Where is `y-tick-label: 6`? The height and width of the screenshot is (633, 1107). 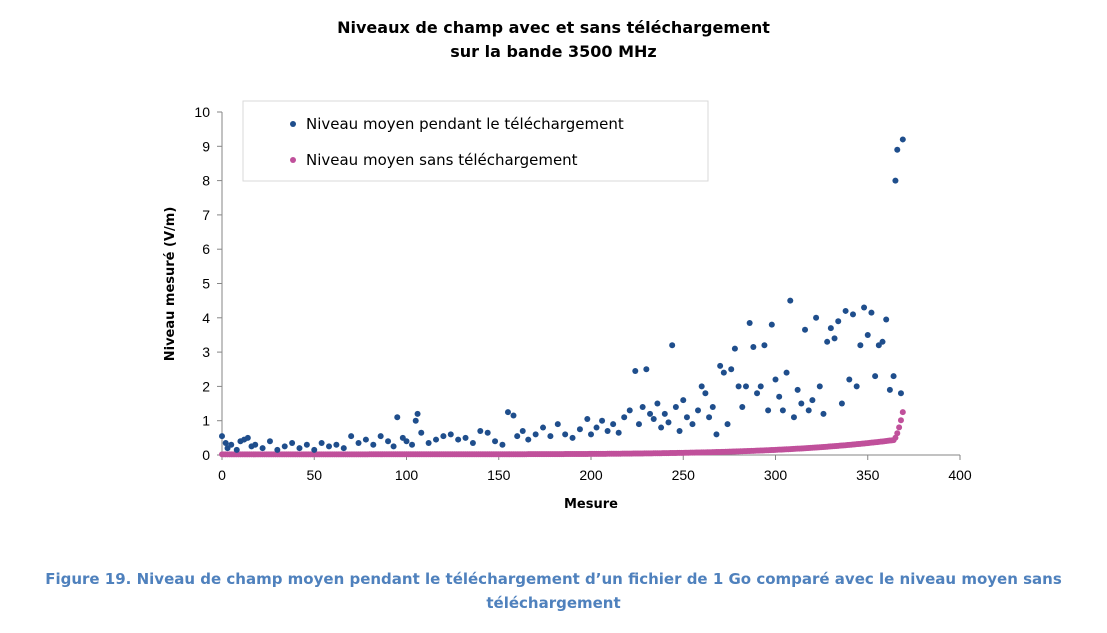 y-tick-label: 6 is located at coordinates (206, 249).